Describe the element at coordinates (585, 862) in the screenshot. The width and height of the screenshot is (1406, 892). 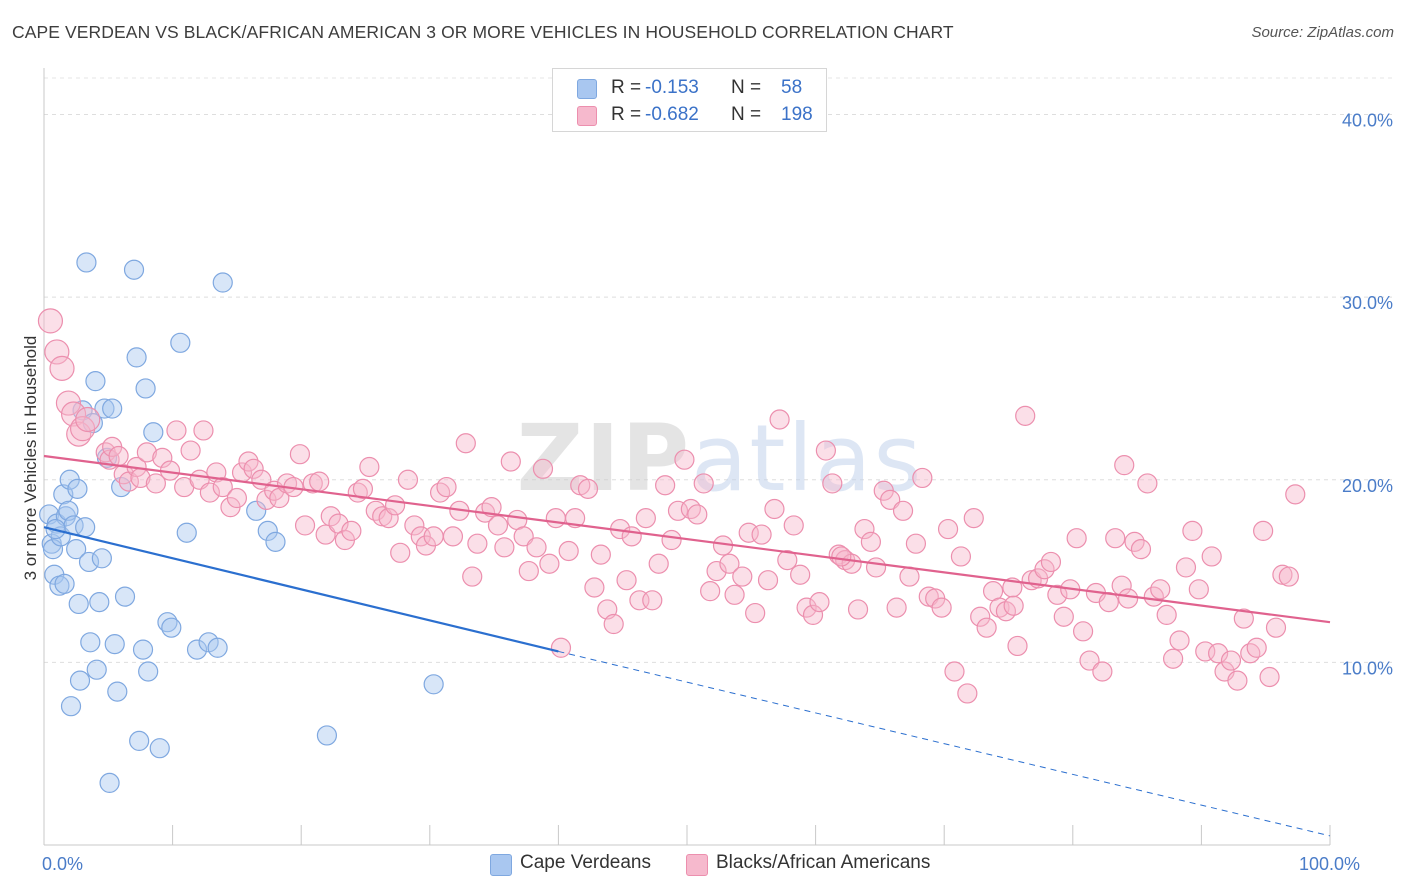
I see `legend-label: Cape Verdeans` at that location.